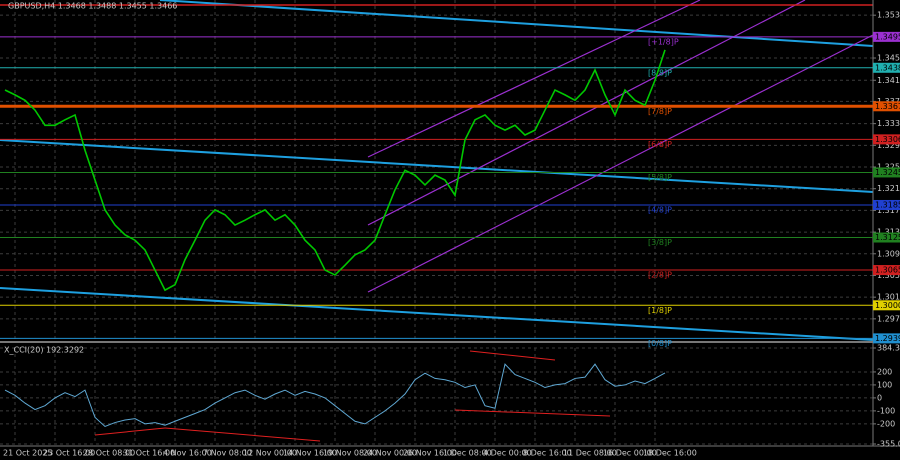 The width and height of the screenshot is (900, 460). I want to click on x-tick-label: 26 Nov 16:00, so click(430, 453).